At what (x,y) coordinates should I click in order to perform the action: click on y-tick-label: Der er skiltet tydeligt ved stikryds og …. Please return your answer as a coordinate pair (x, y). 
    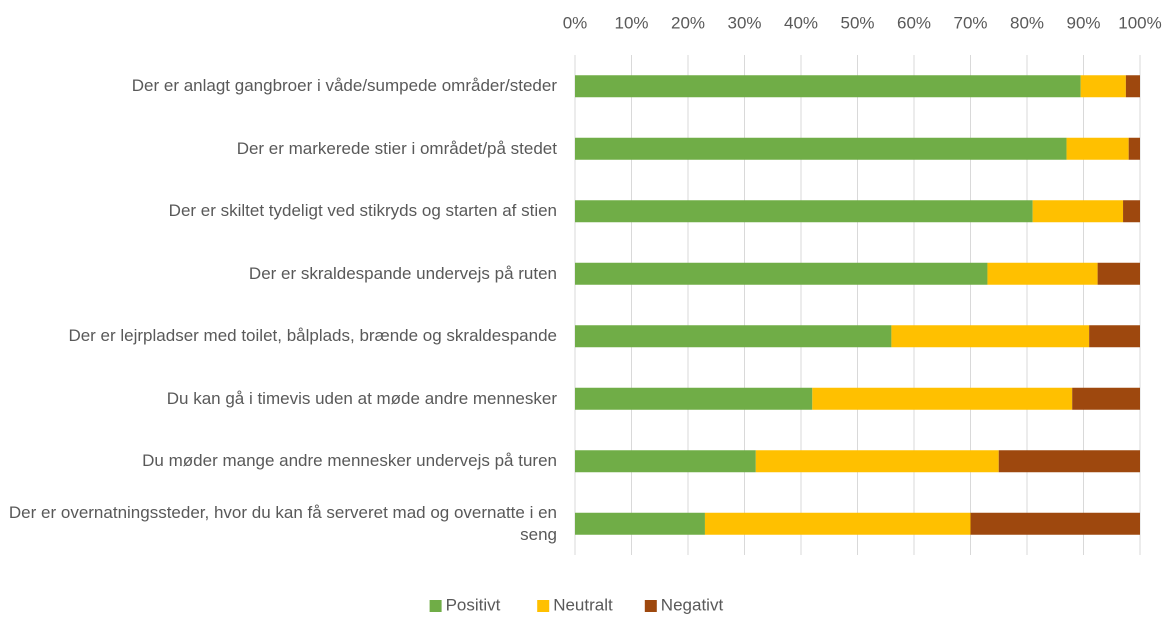
    Looking at the image, I should click on (362, 211).